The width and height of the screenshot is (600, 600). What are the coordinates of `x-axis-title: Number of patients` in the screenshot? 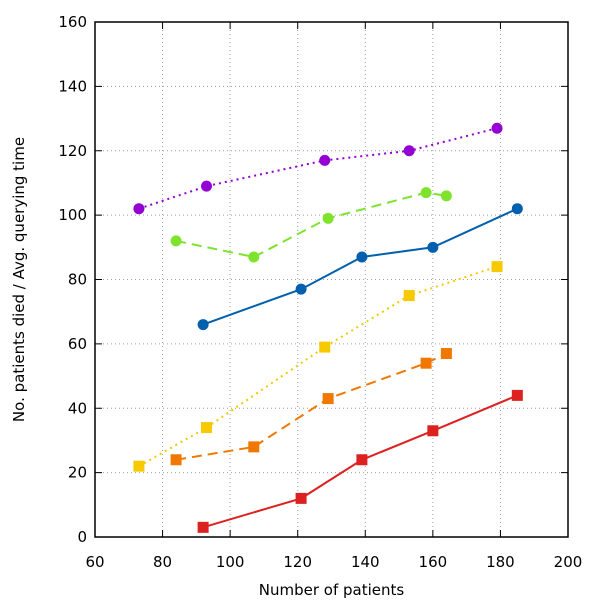 It's located at (332, 590).